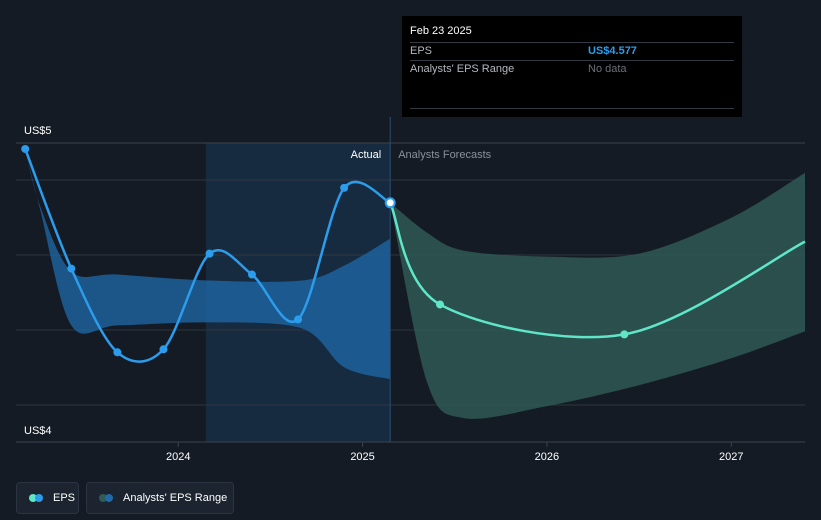 This screenshot has height=520, width=821. Describe the element at coordinates (731, 457) in the screenshot. I see `x-tick-label: 2027` at that location.